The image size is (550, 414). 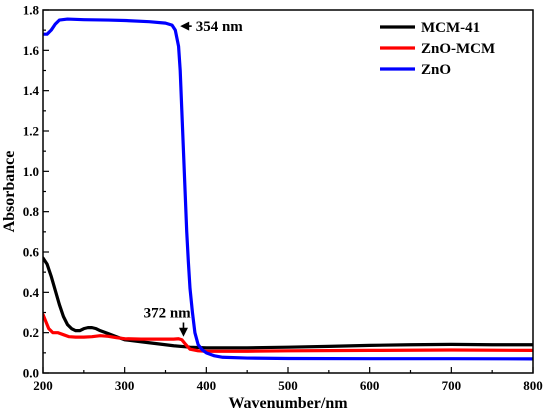 I want to click on x-tick-label: 300, so click(x=125, y=385).